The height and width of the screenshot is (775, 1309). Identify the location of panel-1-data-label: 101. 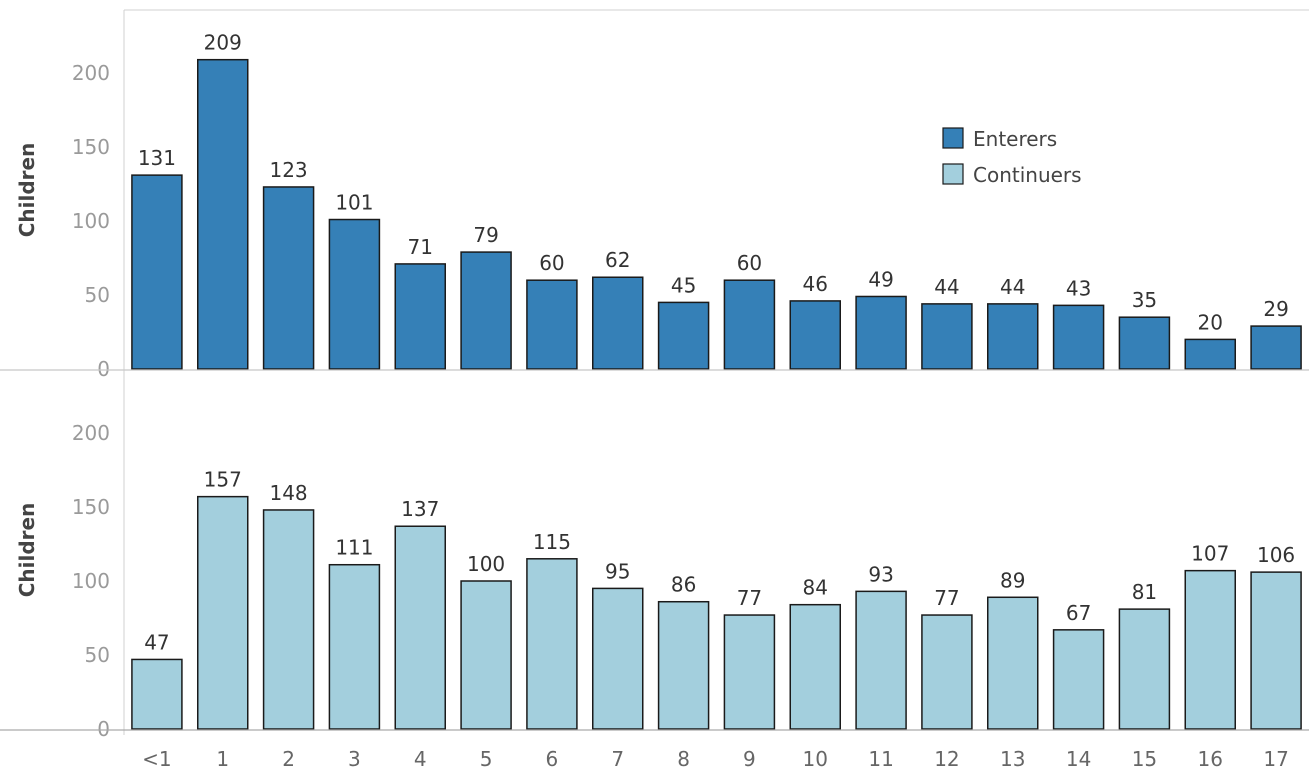
(354, 203).